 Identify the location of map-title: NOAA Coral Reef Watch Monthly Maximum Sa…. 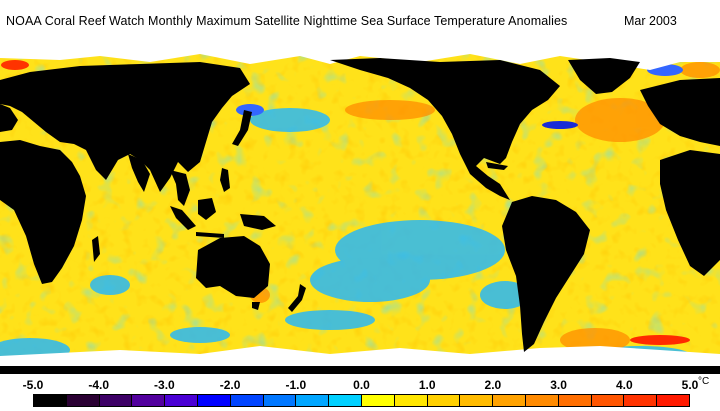
(287, 21).